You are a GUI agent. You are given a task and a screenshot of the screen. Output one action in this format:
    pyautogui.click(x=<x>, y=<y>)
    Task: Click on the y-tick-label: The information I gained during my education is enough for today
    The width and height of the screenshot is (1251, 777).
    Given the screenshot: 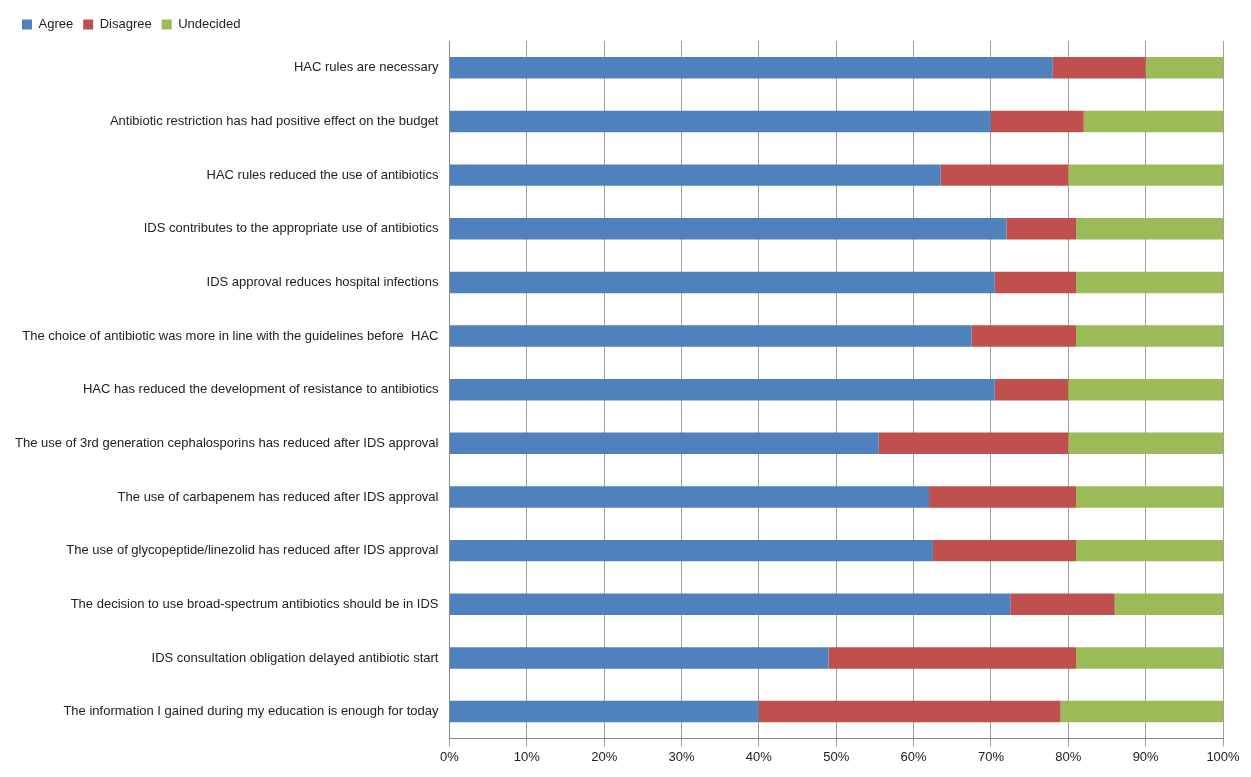 What is the action you would take?
    pyautogui.click(x=251, y=711)
    